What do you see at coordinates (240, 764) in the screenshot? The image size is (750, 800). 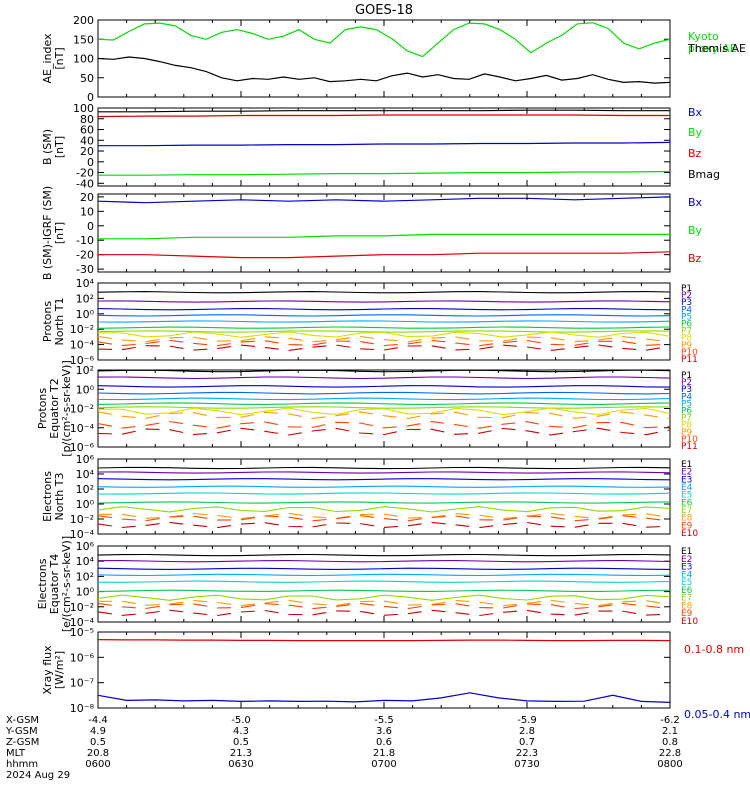 I see `x-tick-value: 0630` at bounding box center [240, 764].